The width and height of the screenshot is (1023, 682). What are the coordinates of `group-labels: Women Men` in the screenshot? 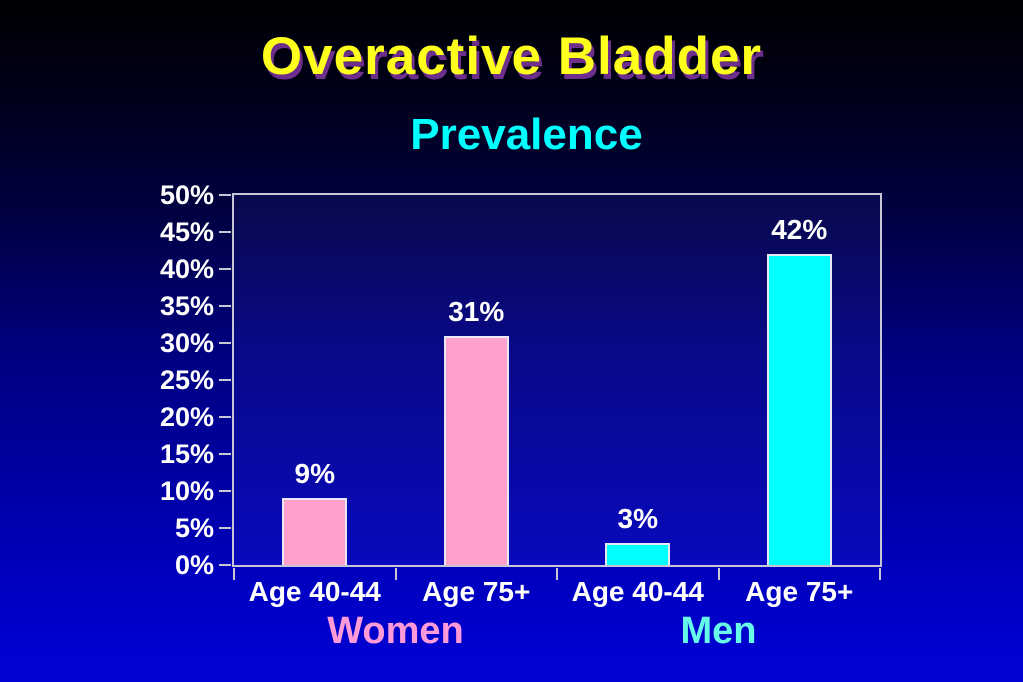 It's located at (557, 634).